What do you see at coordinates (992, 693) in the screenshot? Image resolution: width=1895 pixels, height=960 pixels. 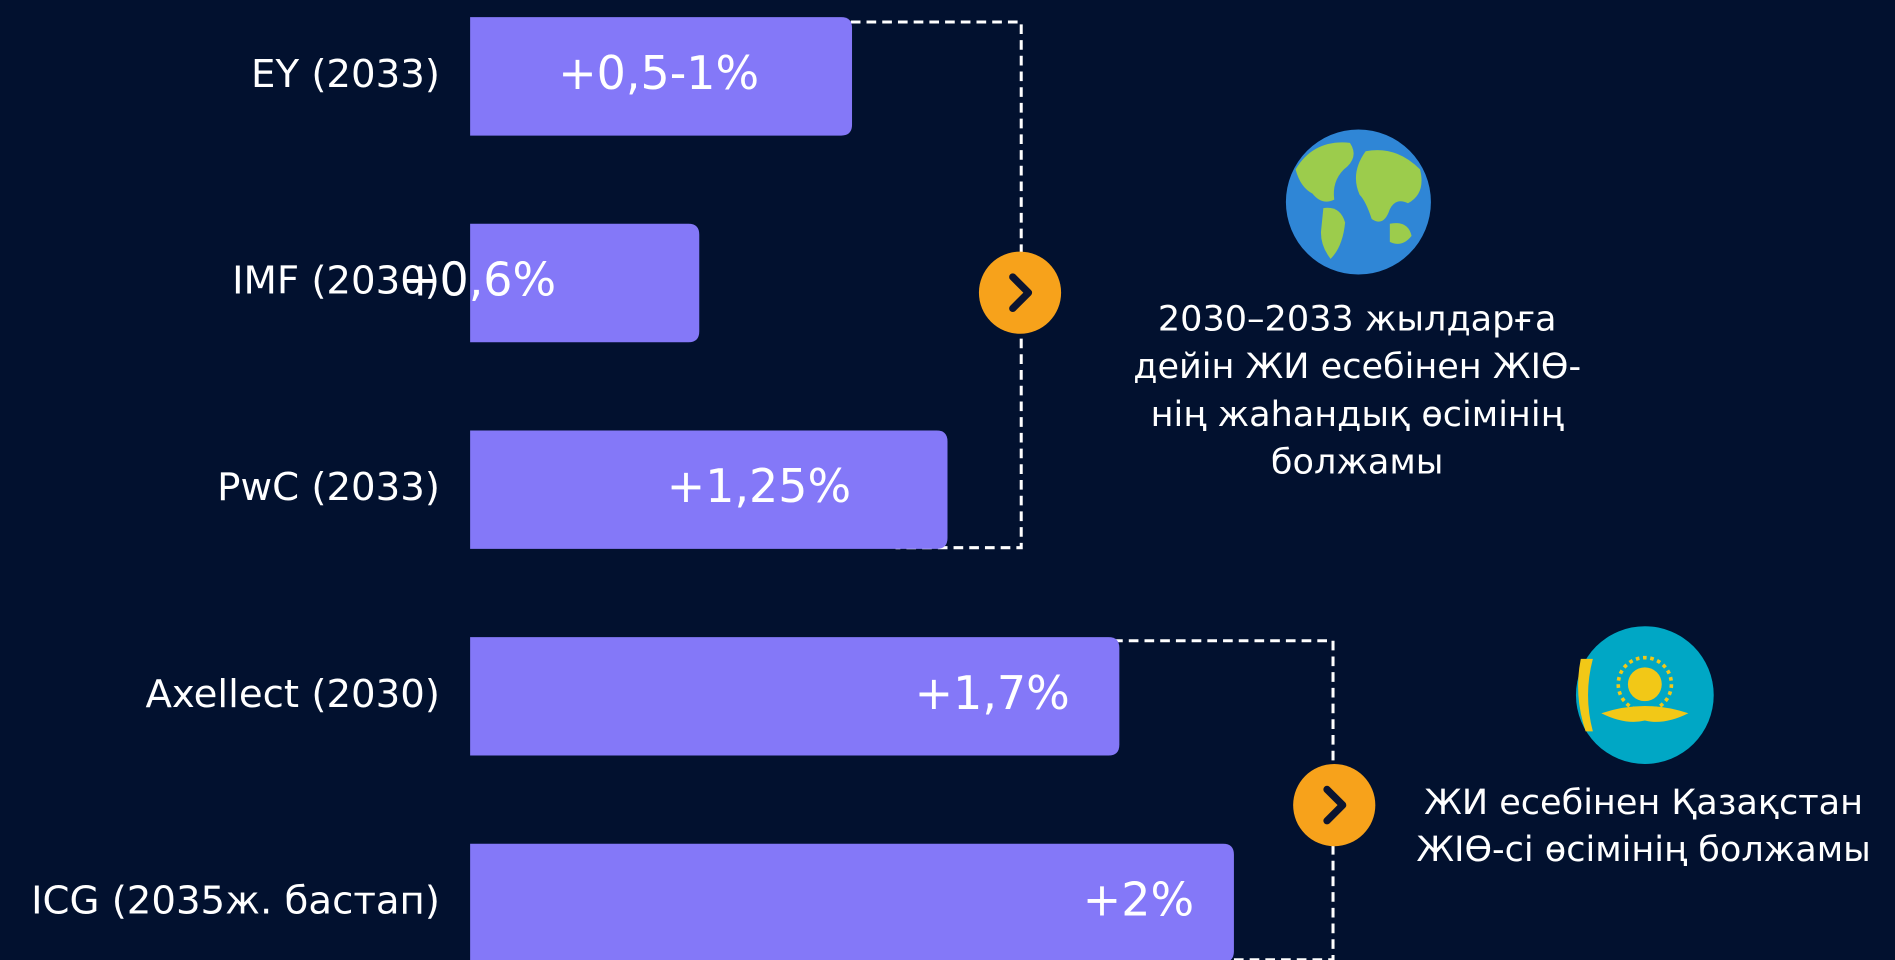 I see `value-label: +1,7%` at bounding box center [992, 693].